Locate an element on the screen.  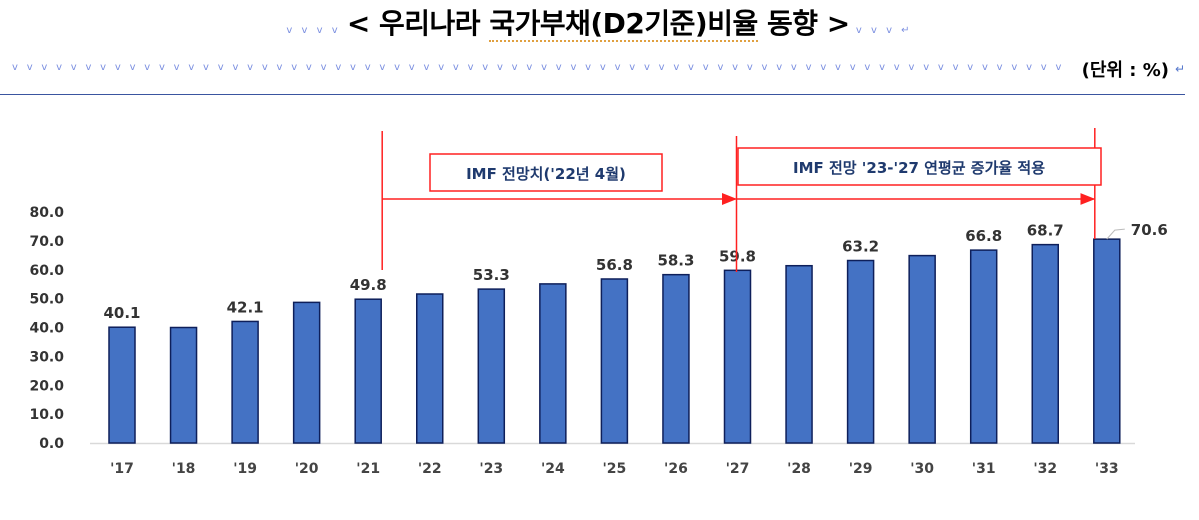
data-label: 56.8 is located at coordinates (614, 265).